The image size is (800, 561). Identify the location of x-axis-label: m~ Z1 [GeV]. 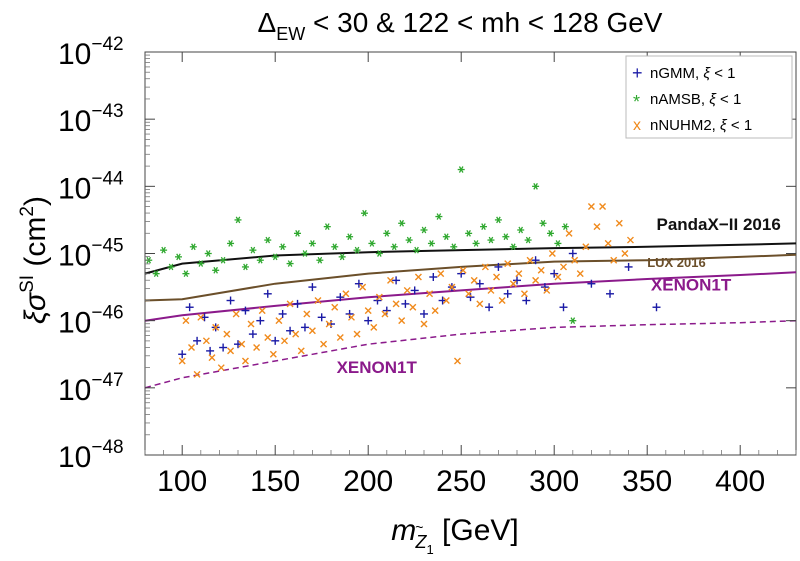
(454, 535).